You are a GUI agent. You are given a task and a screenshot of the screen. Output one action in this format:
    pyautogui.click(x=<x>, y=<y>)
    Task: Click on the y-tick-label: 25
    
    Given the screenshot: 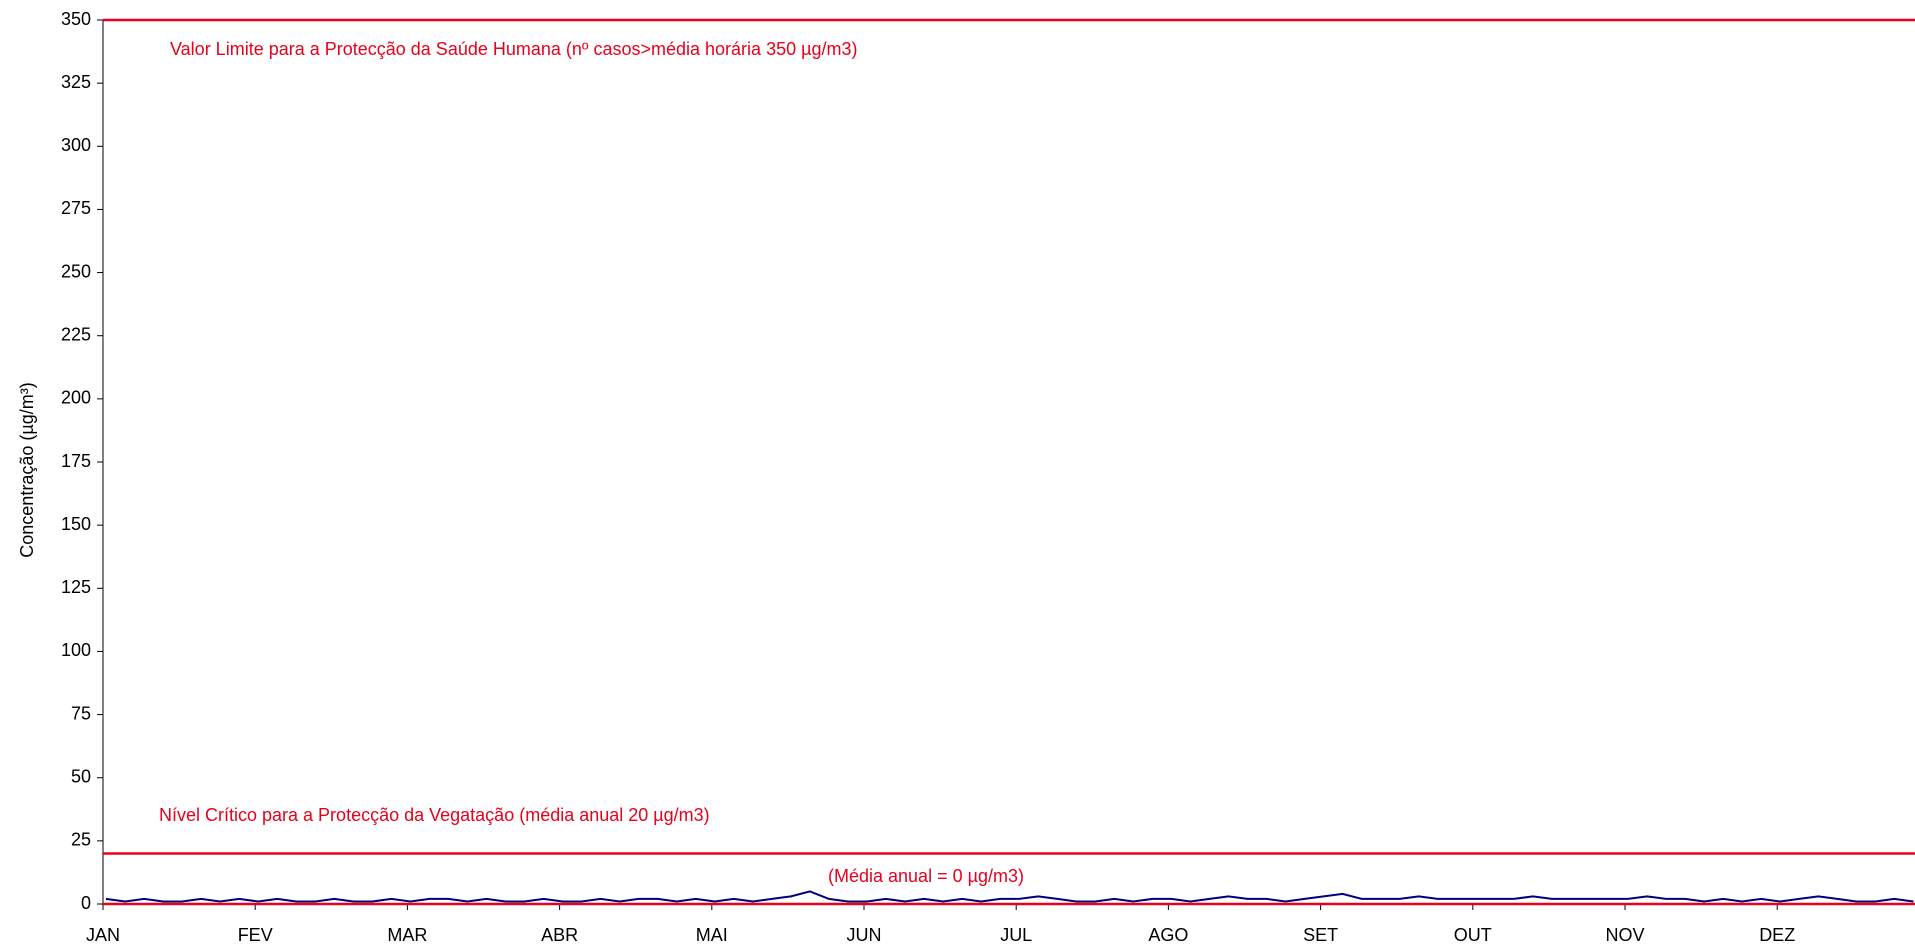 What is the action you would take?
    pyautogui.click(x=81, y=840)
    